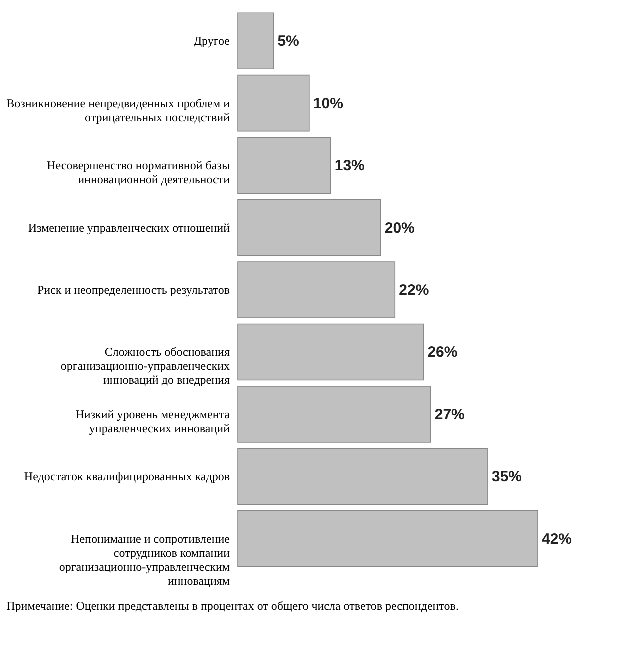 This screenshot has height=662, width=642. What do you see at coordinates (118, 110) in the screenshot?
I see `y-tick-label: Возникновение непредвиденных проблем и отрицательных последствий` at bounding box center [118, 110].